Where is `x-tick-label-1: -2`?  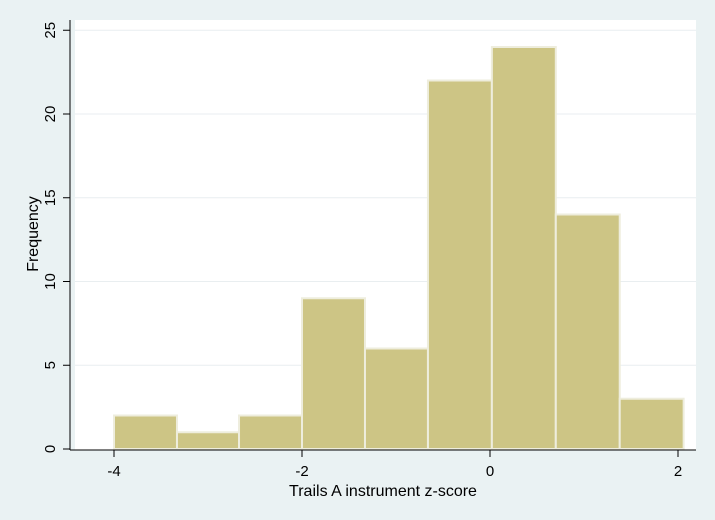 x-tick-label-1: -2 is located at coordinates (301, 471).